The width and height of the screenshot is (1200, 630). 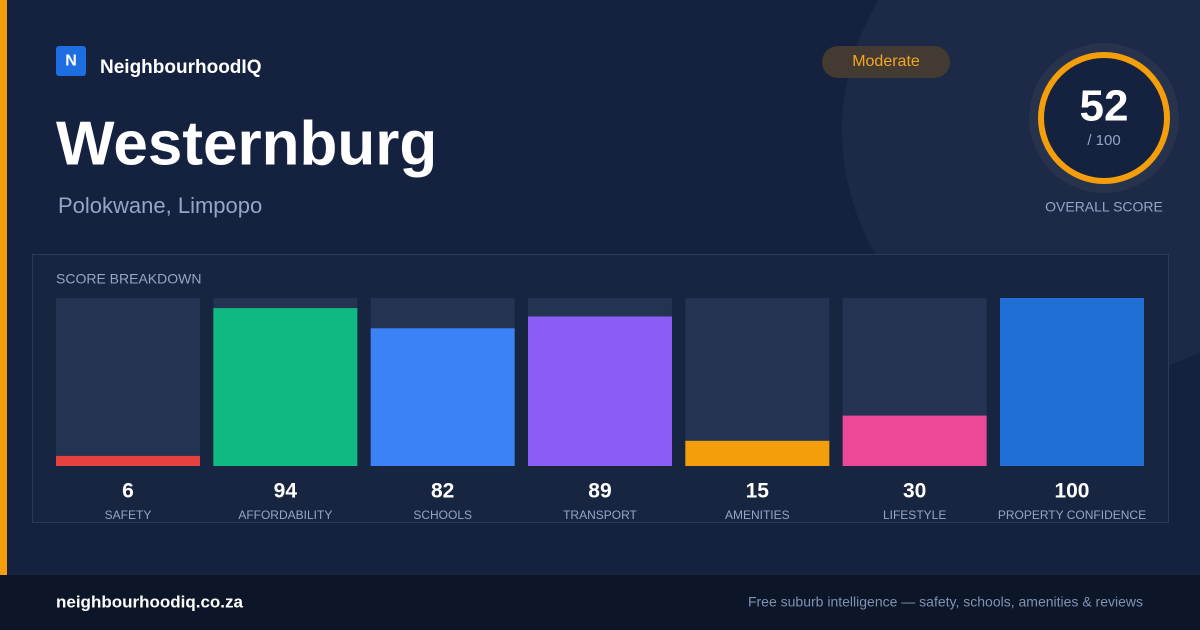 I want to click on category-label: SCHOOLS, so click(x=442, y=515).